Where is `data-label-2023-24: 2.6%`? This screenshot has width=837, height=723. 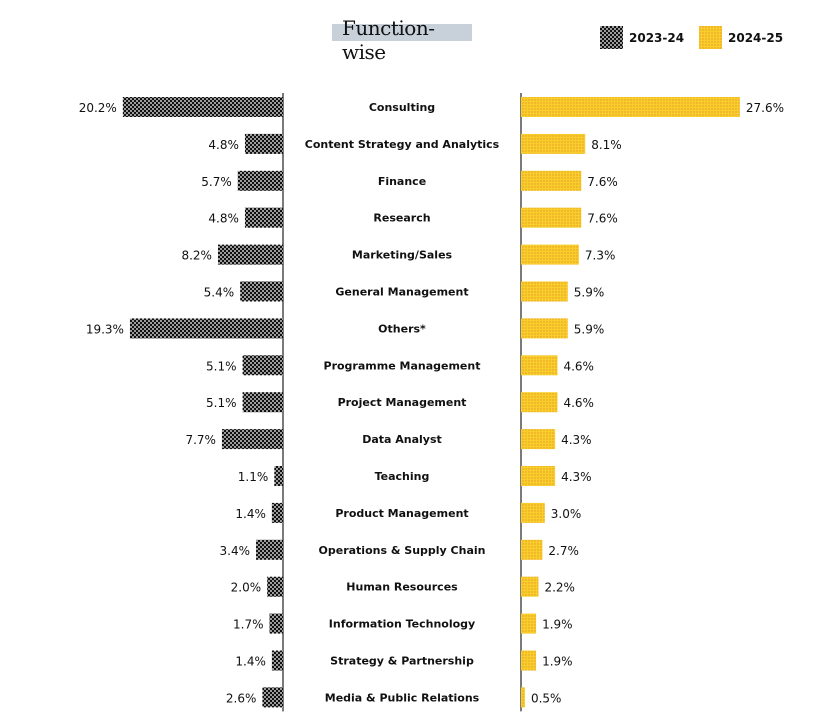 data-label-2023-24: 2.6% is located at coordinates (241, 698).